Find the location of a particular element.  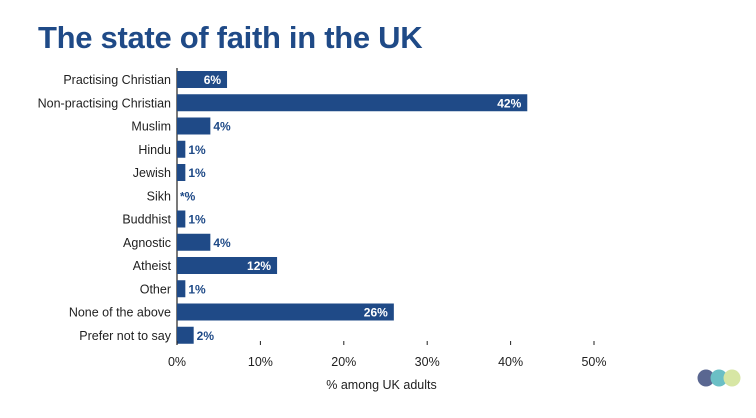

category-label: Buddhist is located at coordinates (146, 220).